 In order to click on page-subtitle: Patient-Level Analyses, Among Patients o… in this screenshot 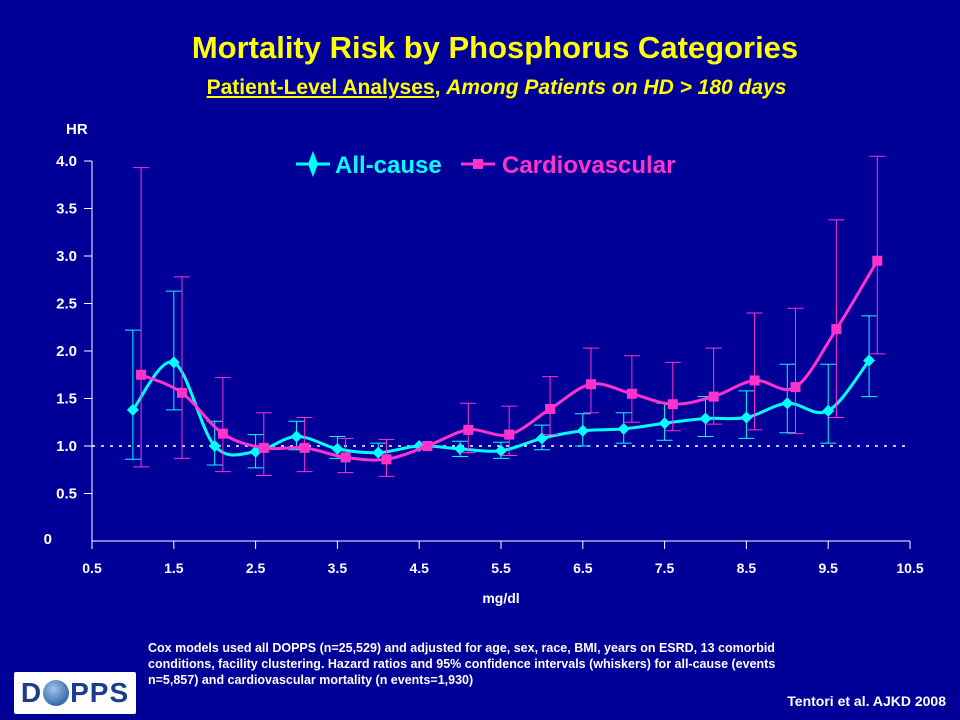, I will do `click(480, 88)`.